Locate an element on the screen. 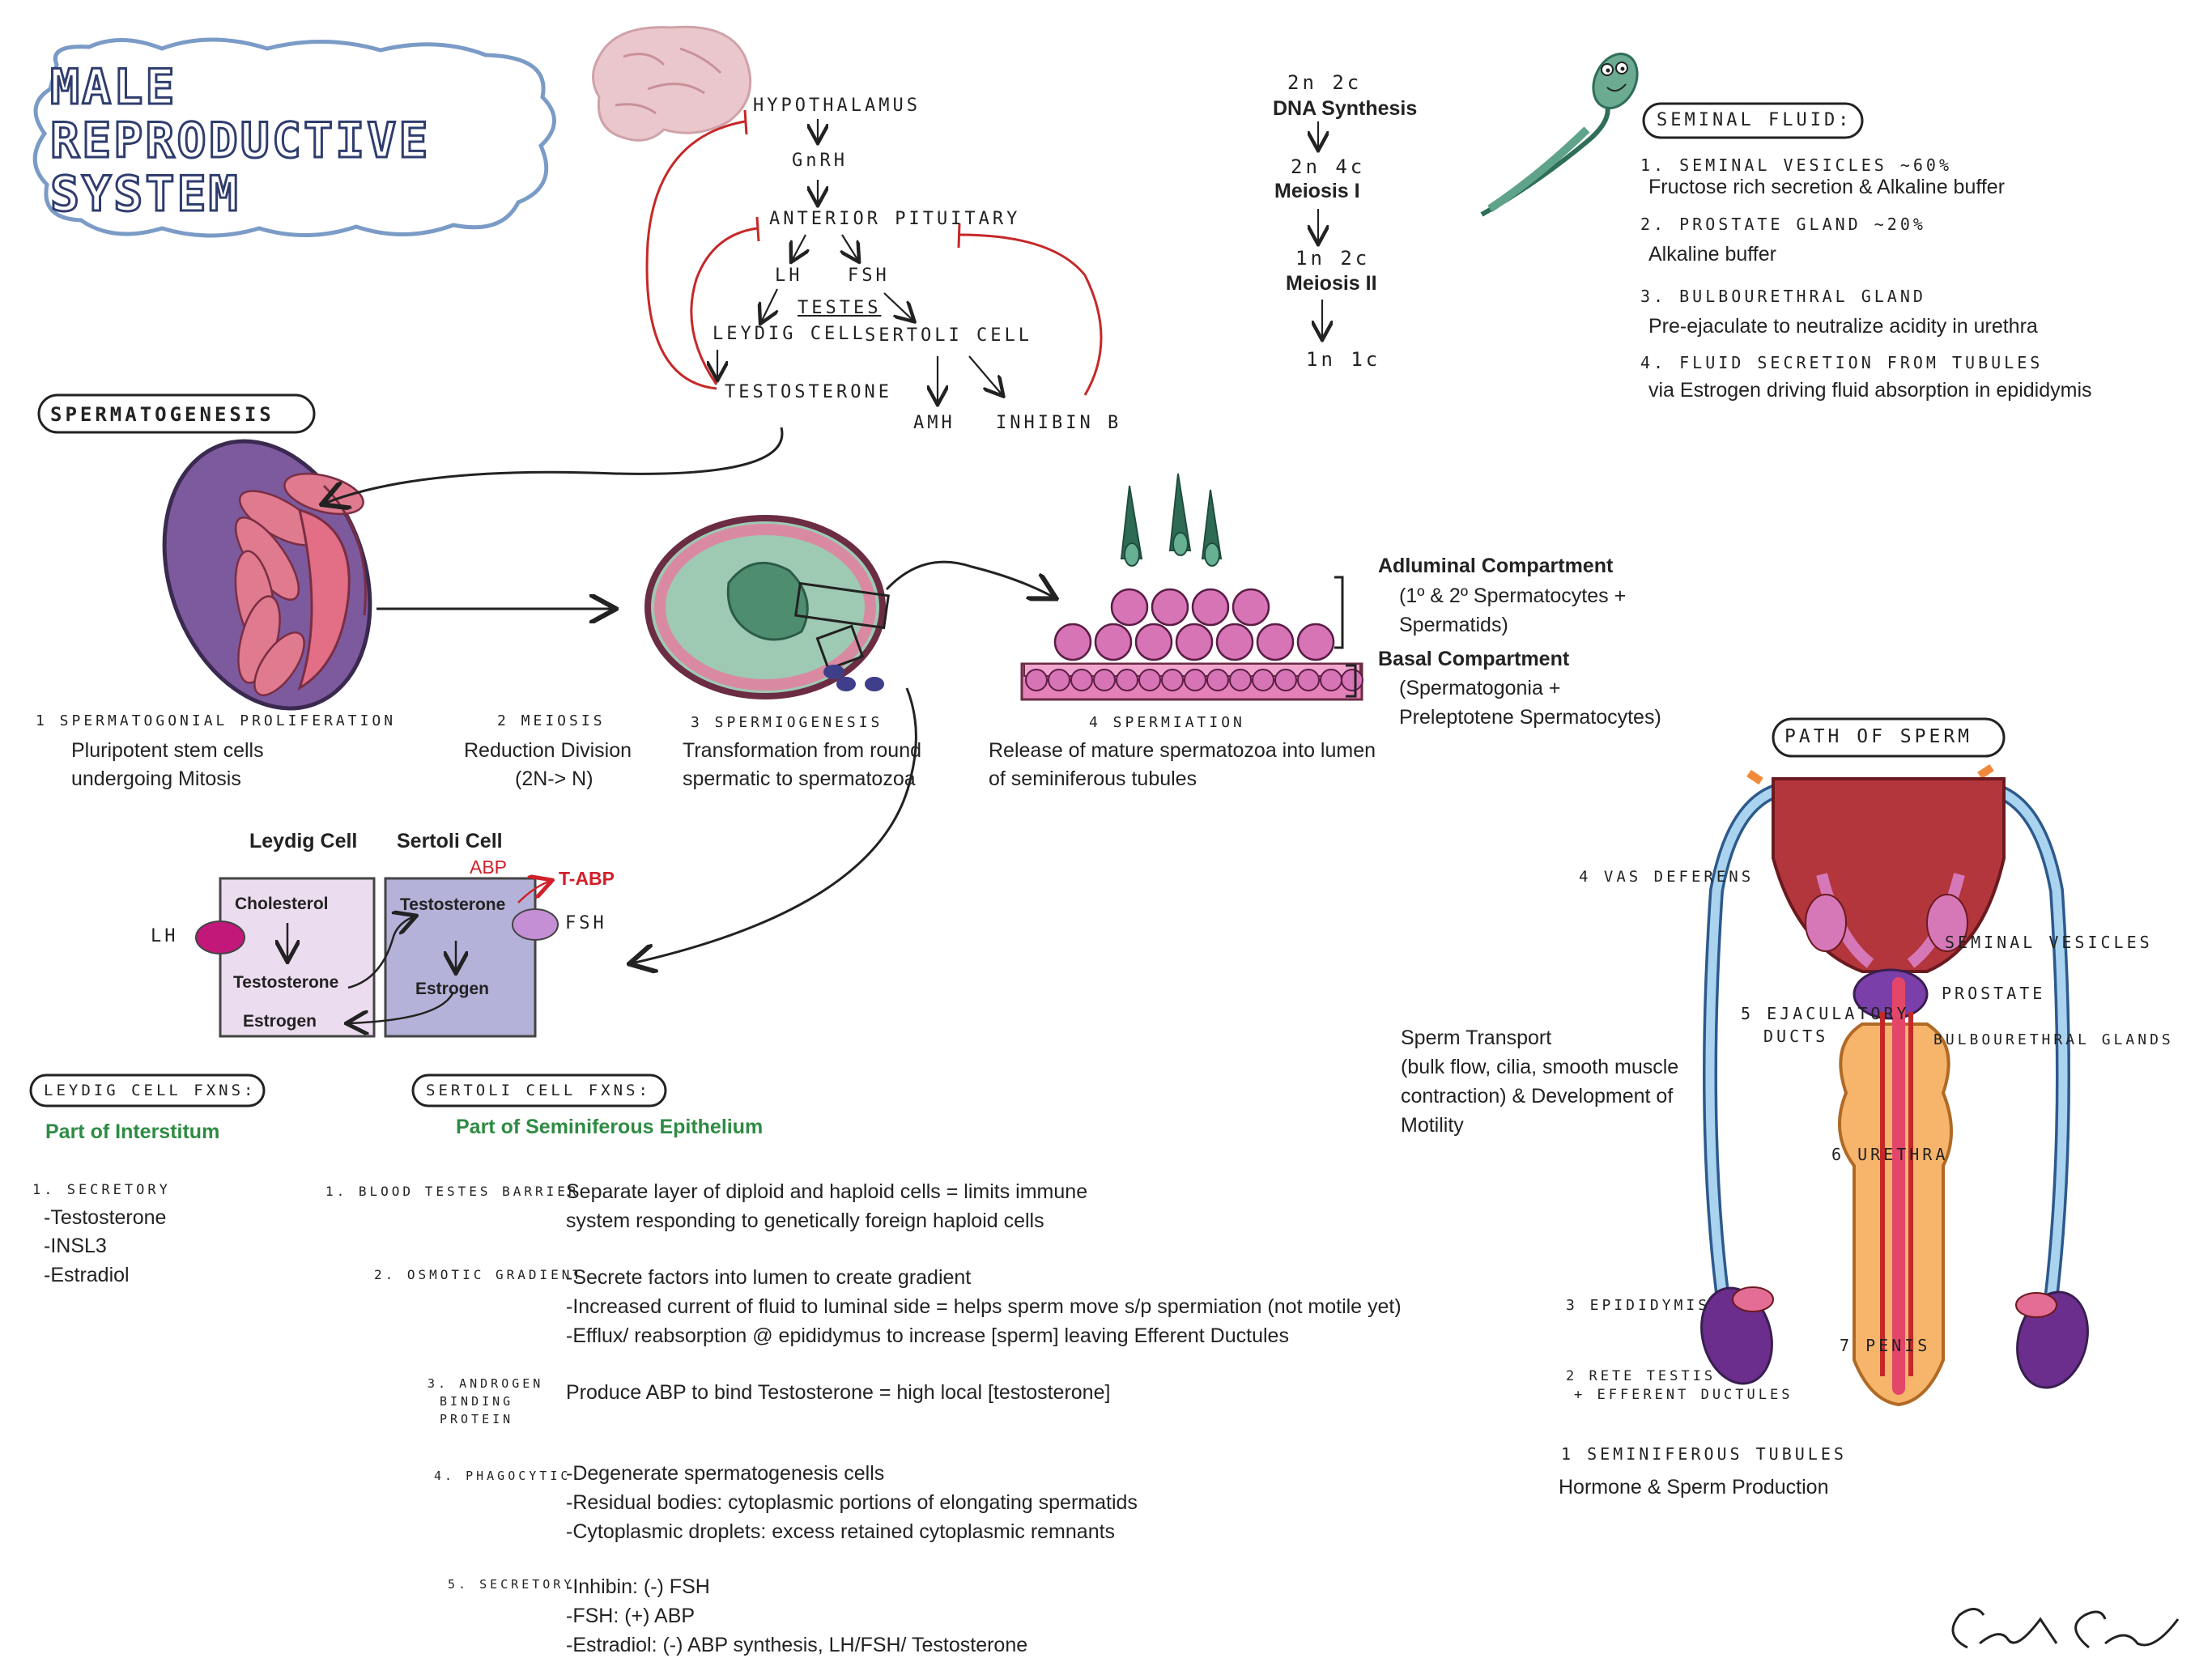 Image resolution: width=2212 pixels, height=1658 pixels. prostate-label: PROSTATE is located at coordinates (1994, 993).